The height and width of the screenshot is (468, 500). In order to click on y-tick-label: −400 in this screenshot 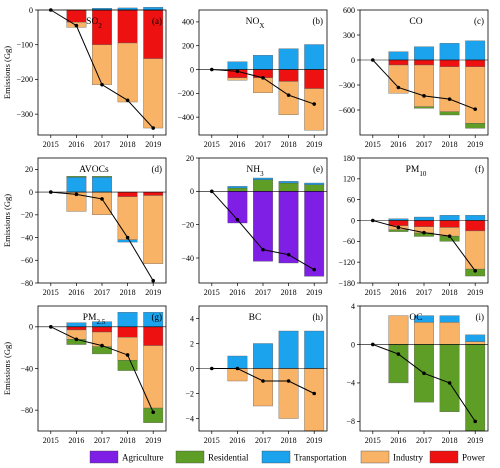, I will do `click(185, 117)`.